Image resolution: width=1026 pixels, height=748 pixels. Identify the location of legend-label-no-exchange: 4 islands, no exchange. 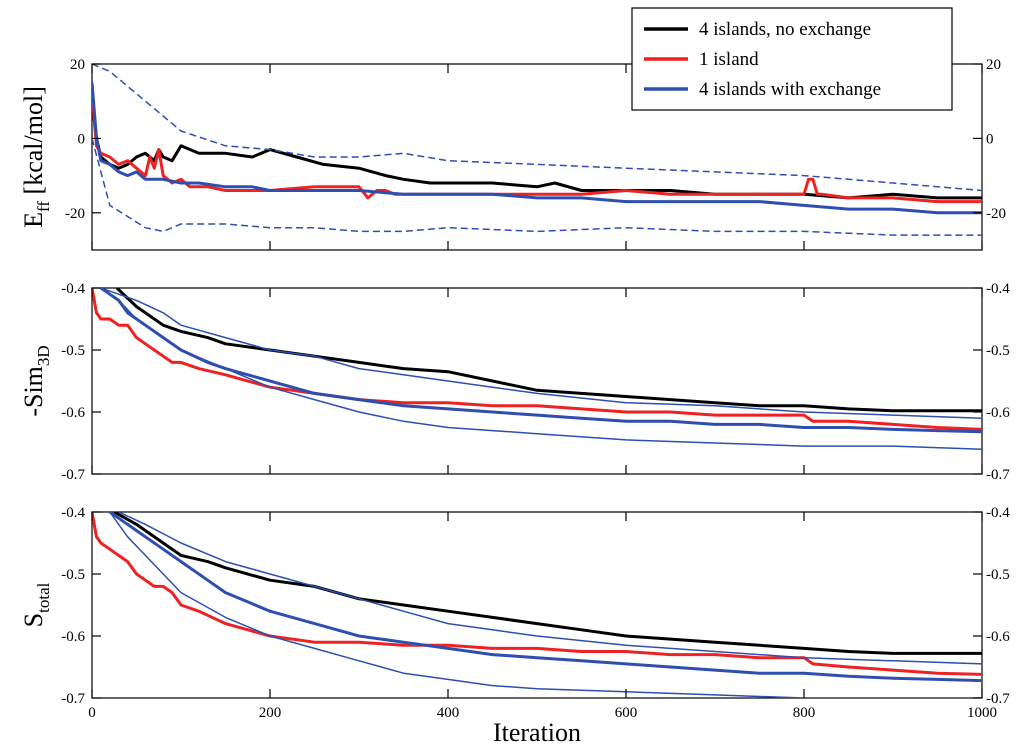
(785, 29).